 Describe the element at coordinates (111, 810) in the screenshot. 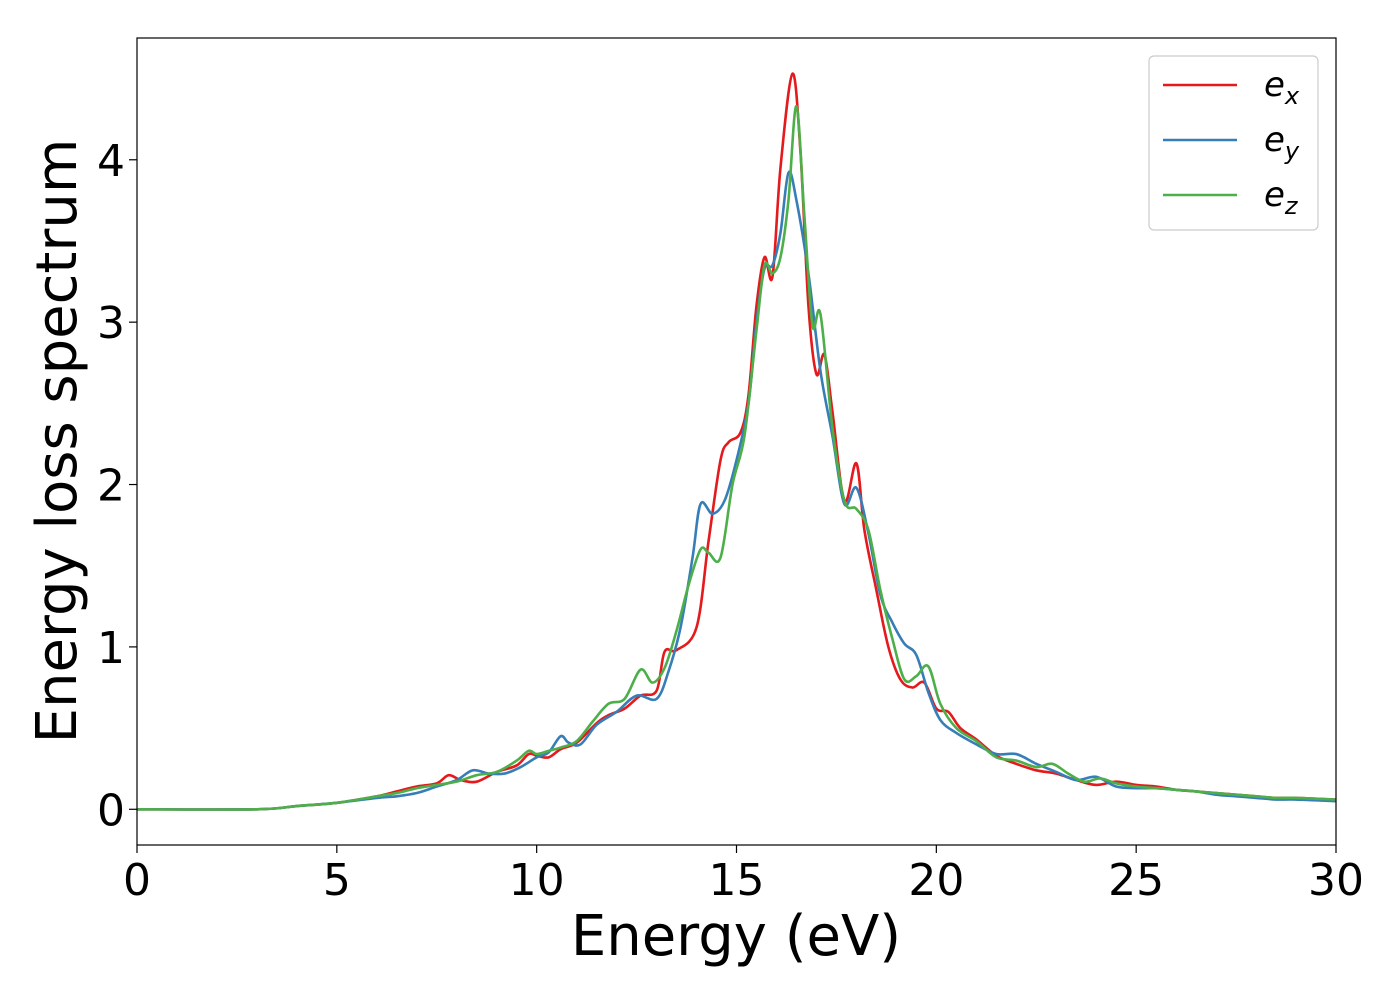

I see `y-tick-label: 0` at that location.